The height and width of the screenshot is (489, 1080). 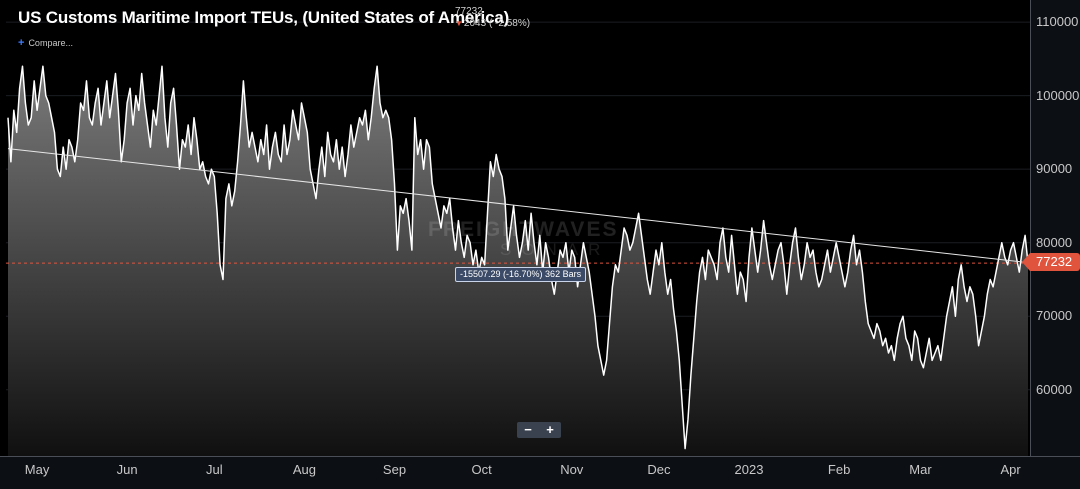 I want to click on zoom-out-button: −, so click(x=528, y=429).